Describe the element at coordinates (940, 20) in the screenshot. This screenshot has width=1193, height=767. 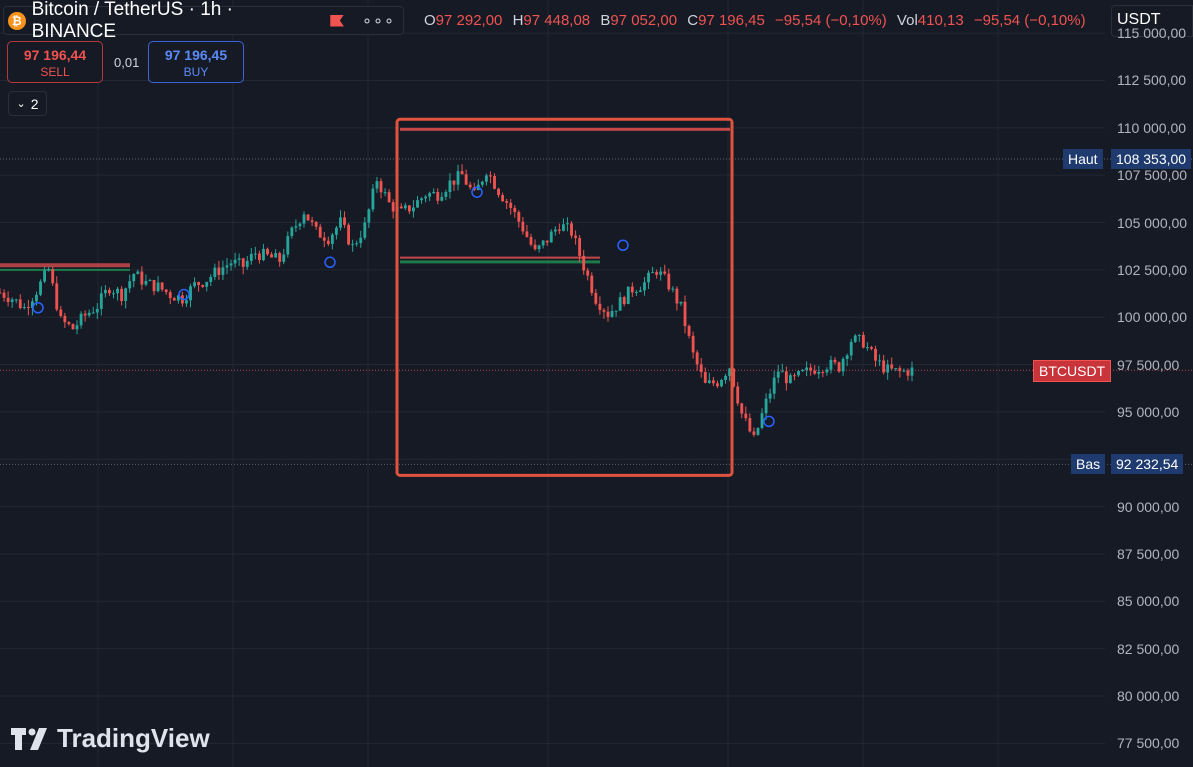
I see `volume-value: 410,13` at that location.